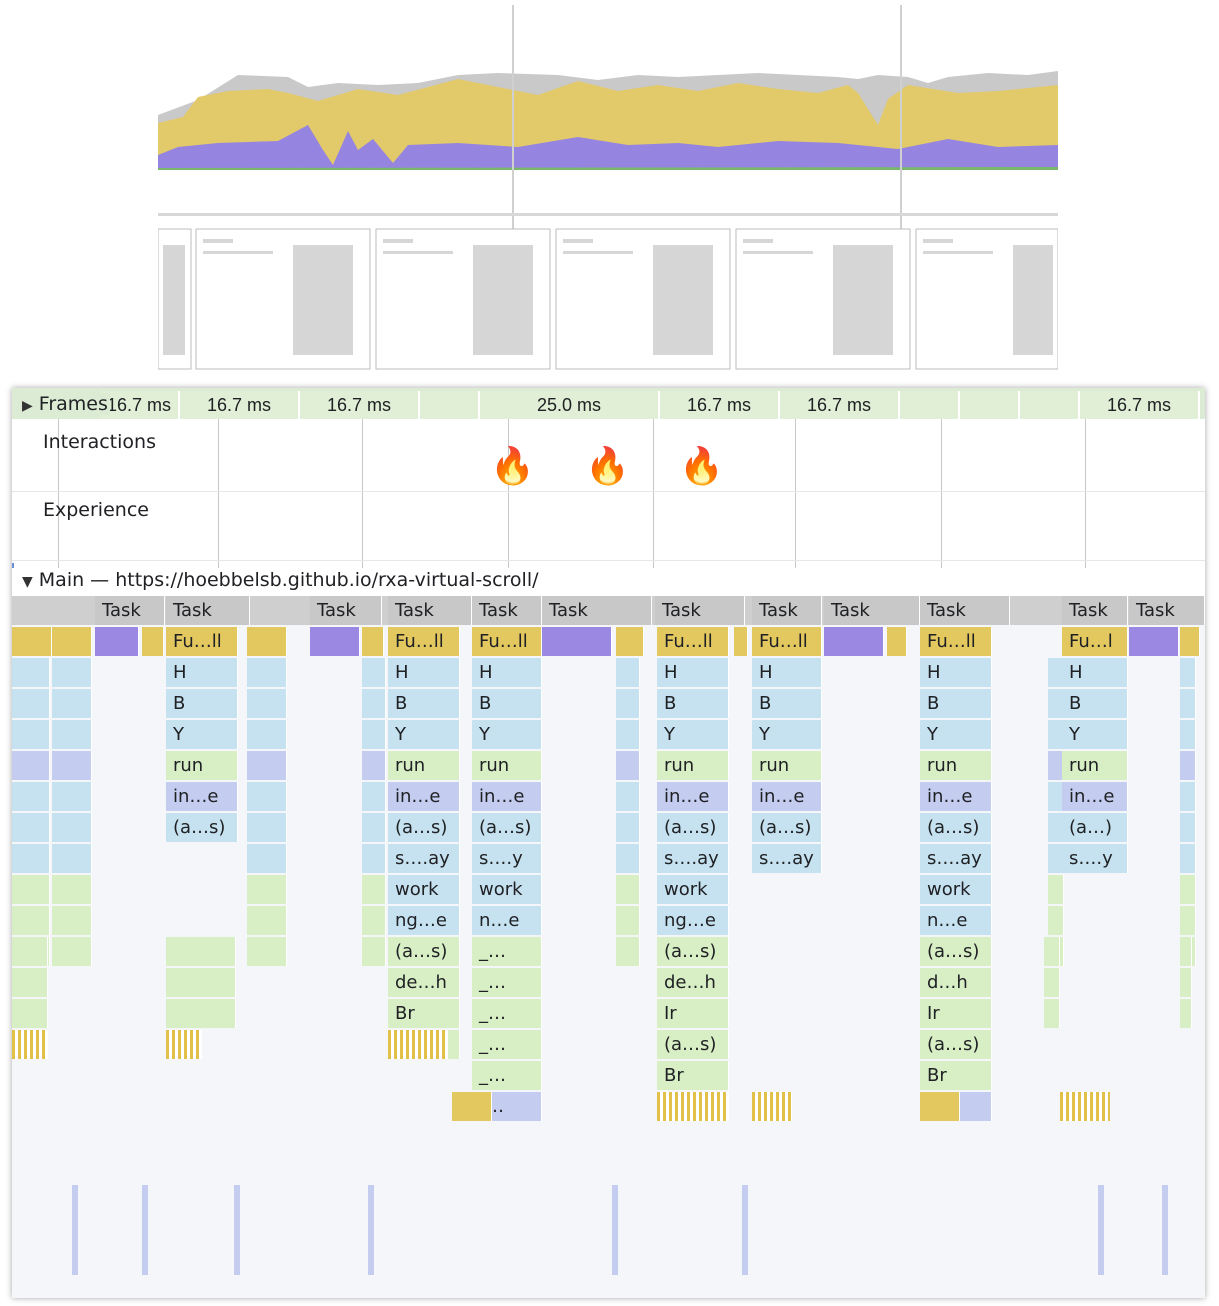 This screenshot has height=1306, width=1219. I want to click on call-frame-block: n…e, so click(507, 920).